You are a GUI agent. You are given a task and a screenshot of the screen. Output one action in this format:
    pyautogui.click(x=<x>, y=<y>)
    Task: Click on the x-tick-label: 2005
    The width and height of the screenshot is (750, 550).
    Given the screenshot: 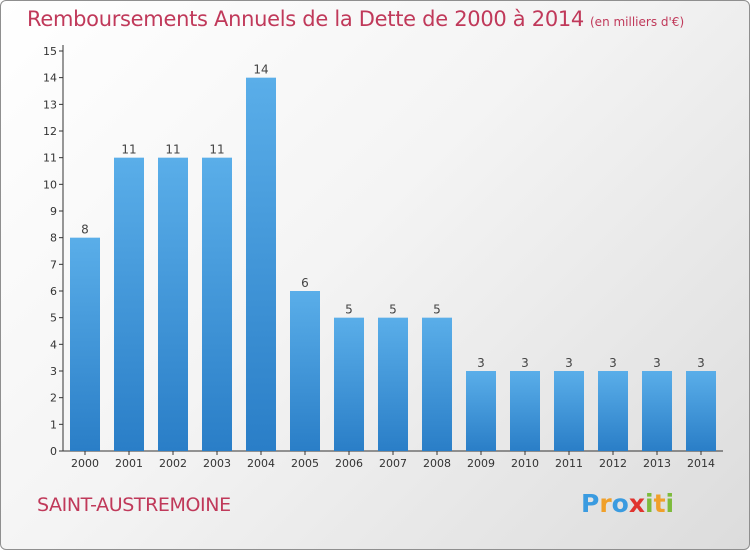 What is the action you would take?
    pyautogui.click(x=305, y=463)
    